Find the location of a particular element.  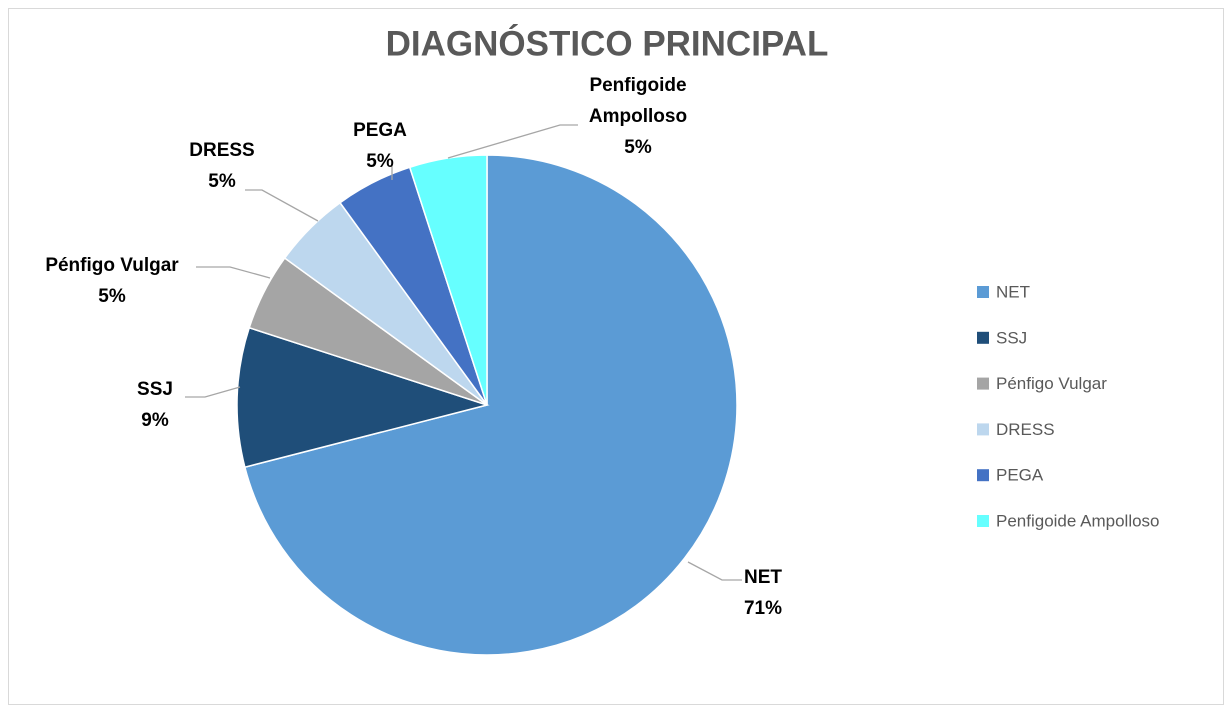

data-label: Penfigoide Ampolloso 5% is located at coordinates (638, 116).